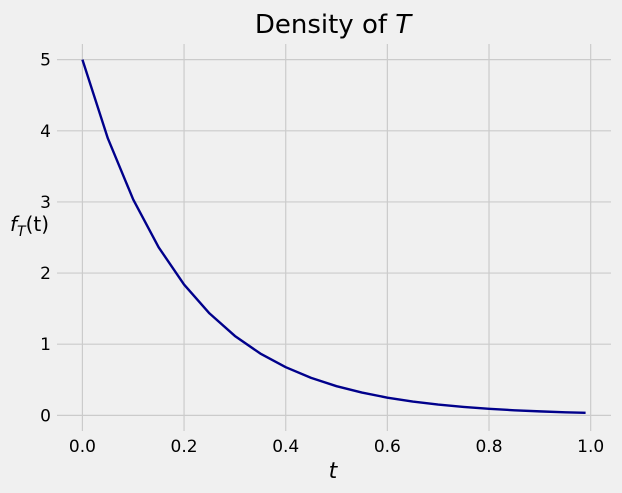 The width and height of the screenshot is (622, 493). I want to click on x-tick-label: 0.2, so click(184, 447).